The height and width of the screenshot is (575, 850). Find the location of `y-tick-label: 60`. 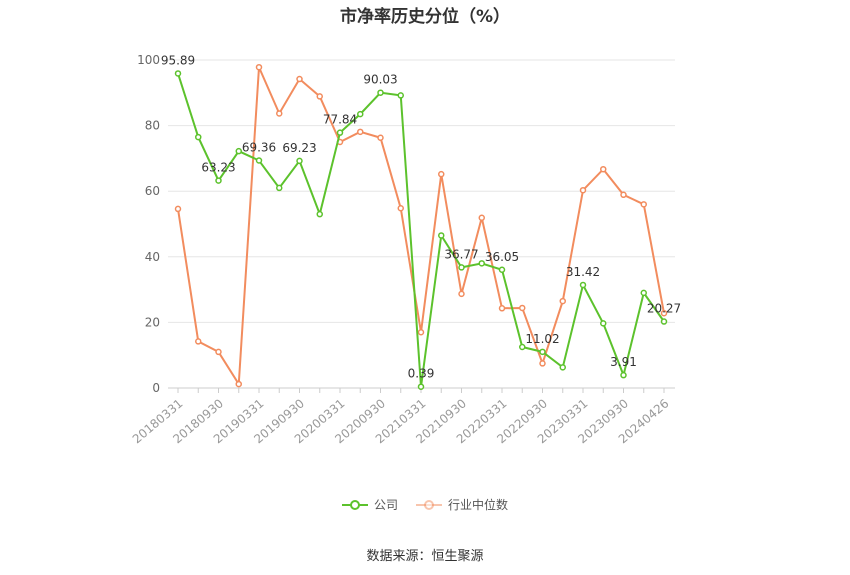

y-tick-label: 60 is located at coordinates (152, 191).